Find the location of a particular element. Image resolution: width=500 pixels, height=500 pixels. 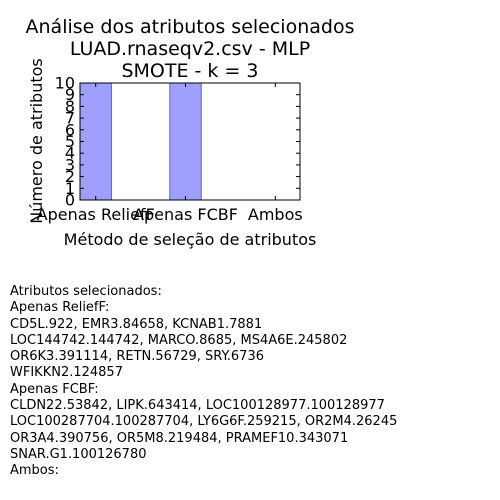

notes-line: Apenas ReliefF: is located at coordinates (60, 308).